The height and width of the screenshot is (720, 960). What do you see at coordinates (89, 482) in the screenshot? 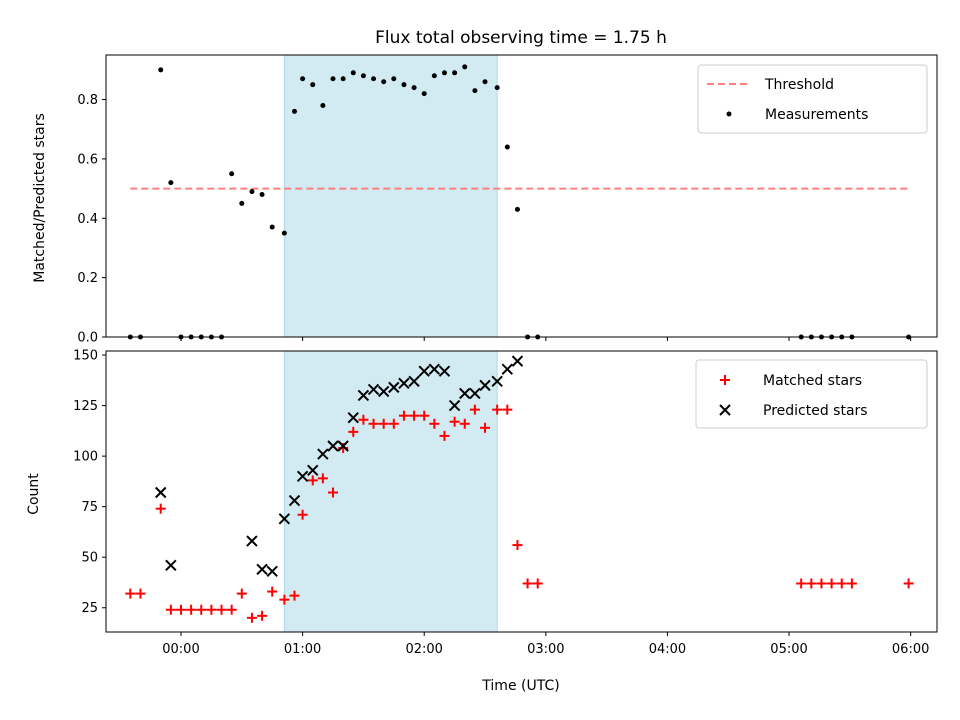
I see `bottom-y-ticks: 25 50 75 100 125 150` at bounding box center [89, 482].